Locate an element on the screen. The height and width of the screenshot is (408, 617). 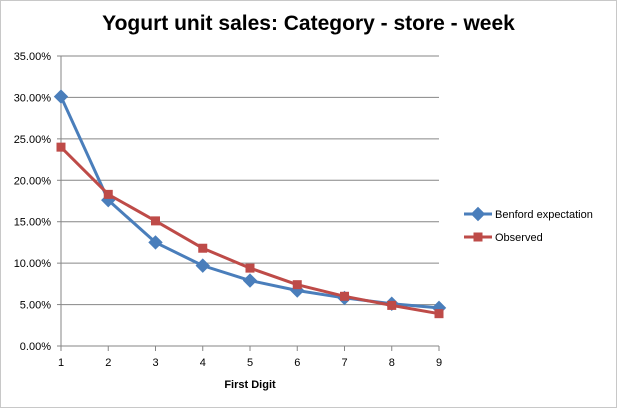
y-tick-label: 30.00% is located at coordinates (33, 98).